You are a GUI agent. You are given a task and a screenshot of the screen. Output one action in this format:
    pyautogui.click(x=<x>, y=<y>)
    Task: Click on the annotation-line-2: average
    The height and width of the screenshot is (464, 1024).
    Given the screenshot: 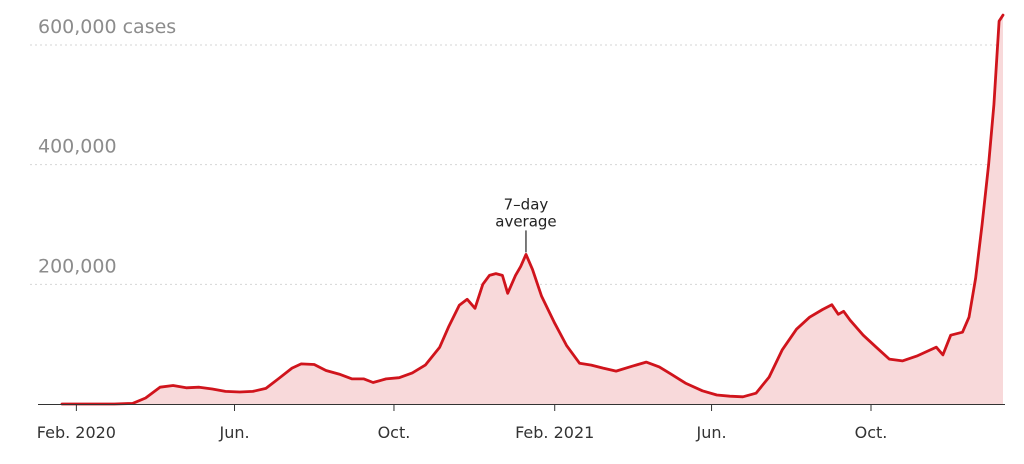 What is the action you would take?
    pyautogui.click(x=525, y=221)
    